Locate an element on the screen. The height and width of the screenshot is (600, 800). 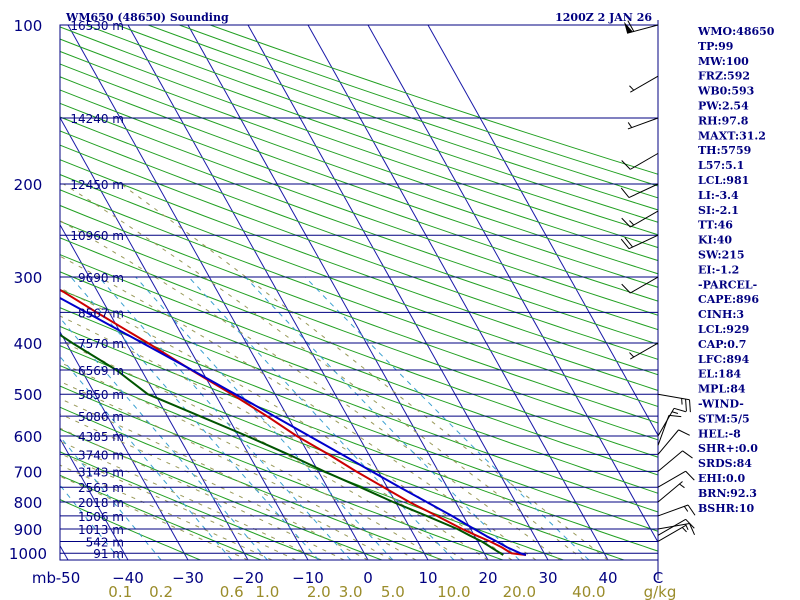
index-label: WB0:593 is located at coordinates (725, 91).